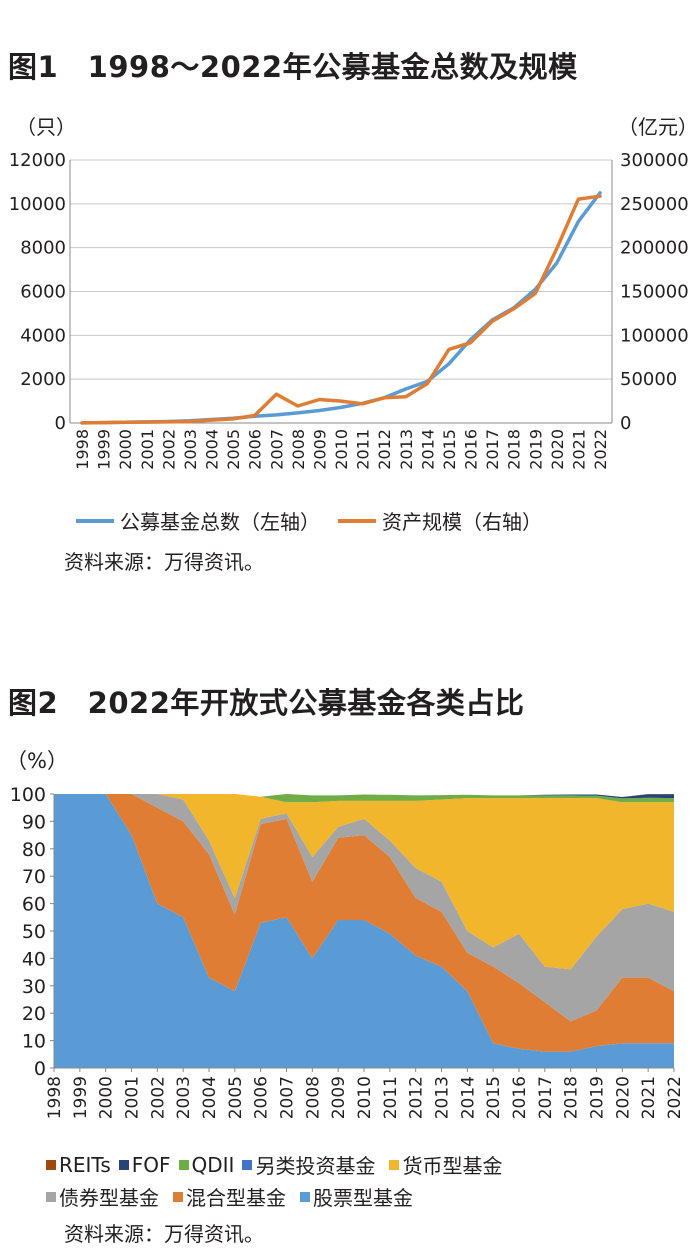 This screenshot has width=700, height=1260. I want to click on y-tick-label: 10, so click(34, 1042).